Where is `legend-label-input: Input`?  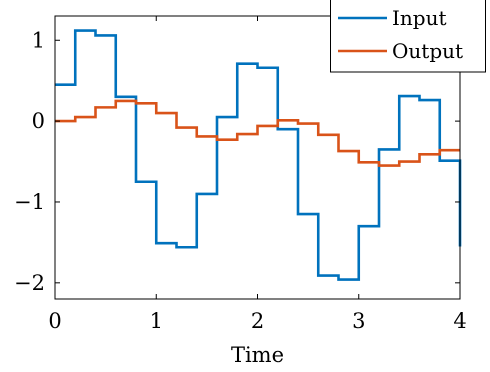
legend-label-input: Input is located at coordinates (419, 18).